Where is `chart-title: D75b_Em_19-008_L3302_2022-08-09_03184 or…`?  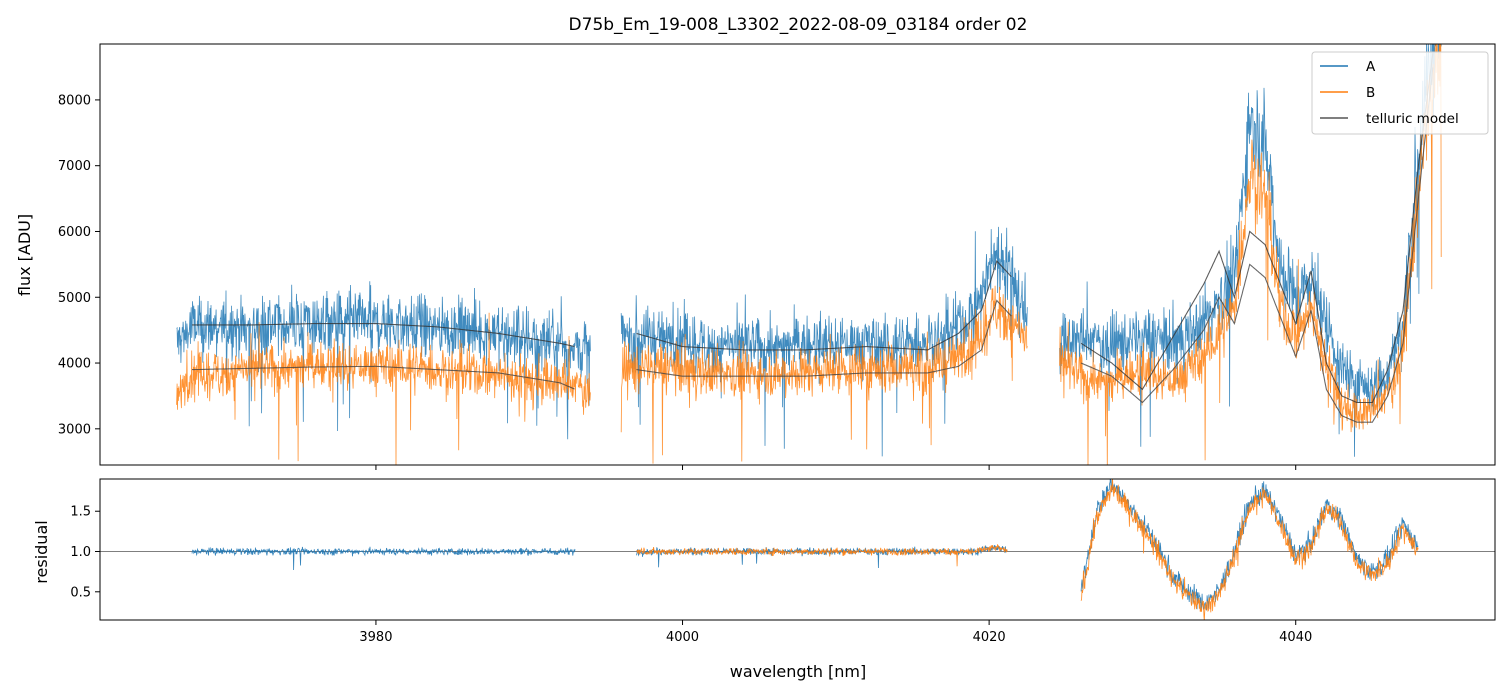
chart-title: D75b_Em_19-008_L3302_2022-08-09_03184 or… is located at coordinates (798, 25).